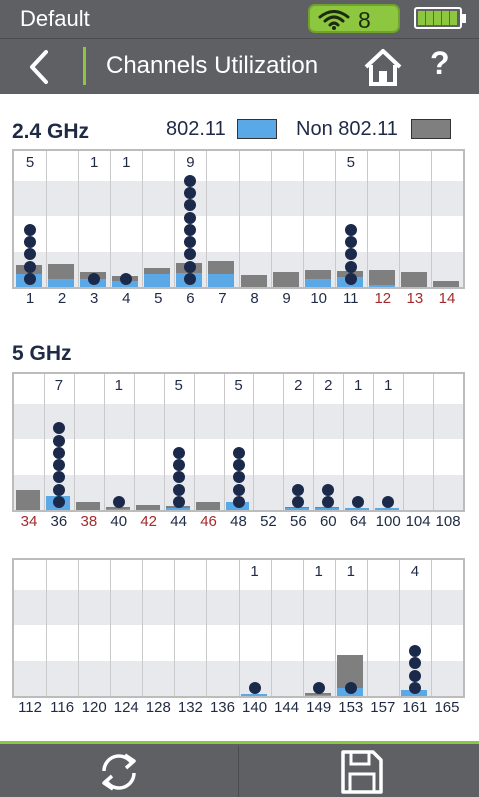 The height and width of the screenshot is (797, 479). What do you see at coordinates (334, 20) in the screenshot?
I see `wifi-icon` at bounding box center [334, 20].